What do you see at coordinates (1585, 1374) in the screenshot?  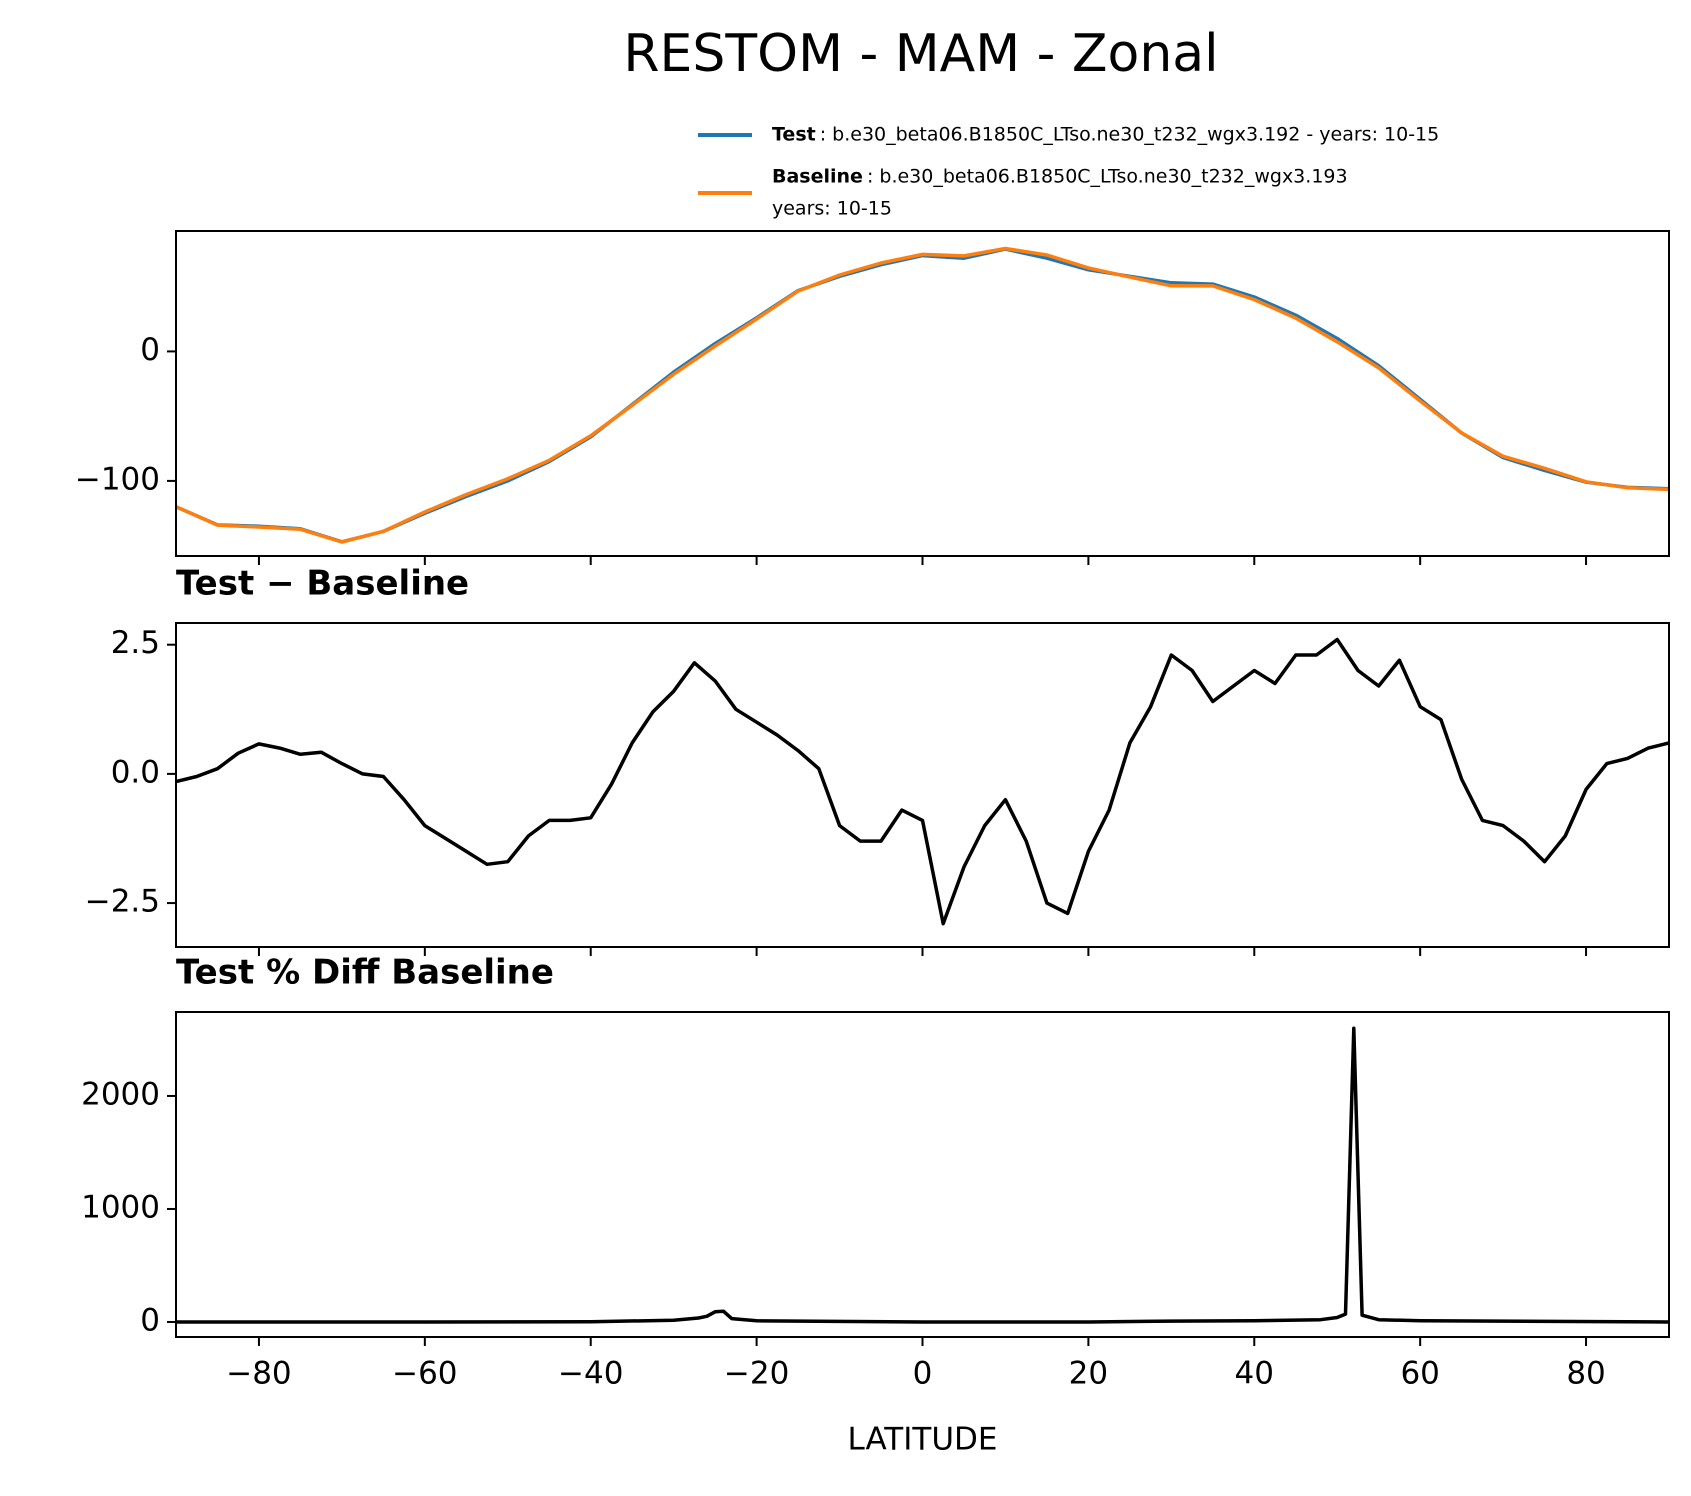 I see `x-tick-label: 80` at bounding box center [1585, 1374].